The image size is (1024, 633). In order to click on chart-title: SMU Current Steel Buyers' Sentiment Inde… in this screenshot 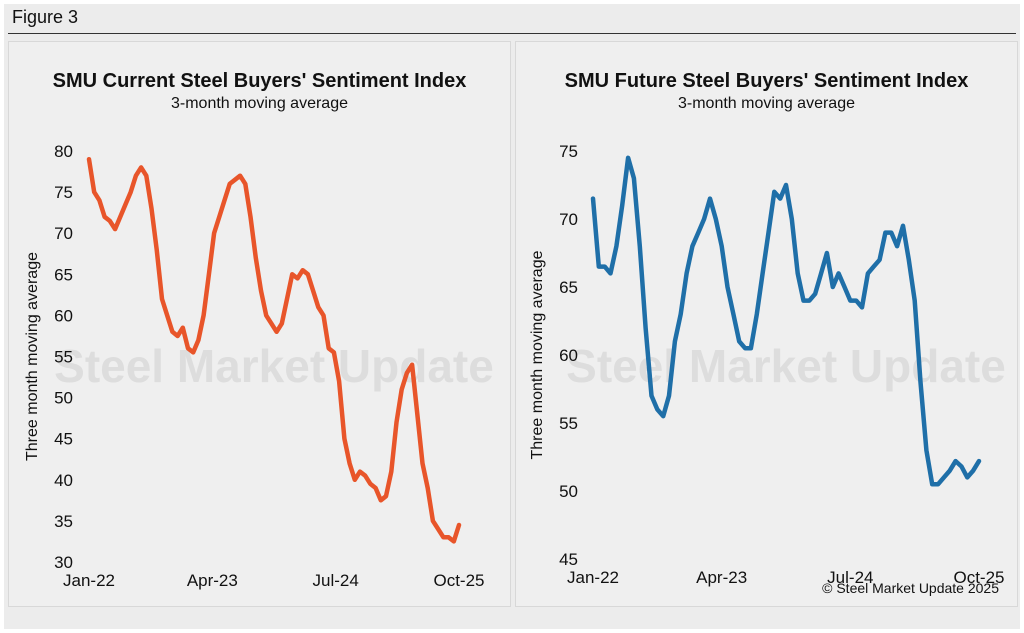, I will do `click(259, 81)`.